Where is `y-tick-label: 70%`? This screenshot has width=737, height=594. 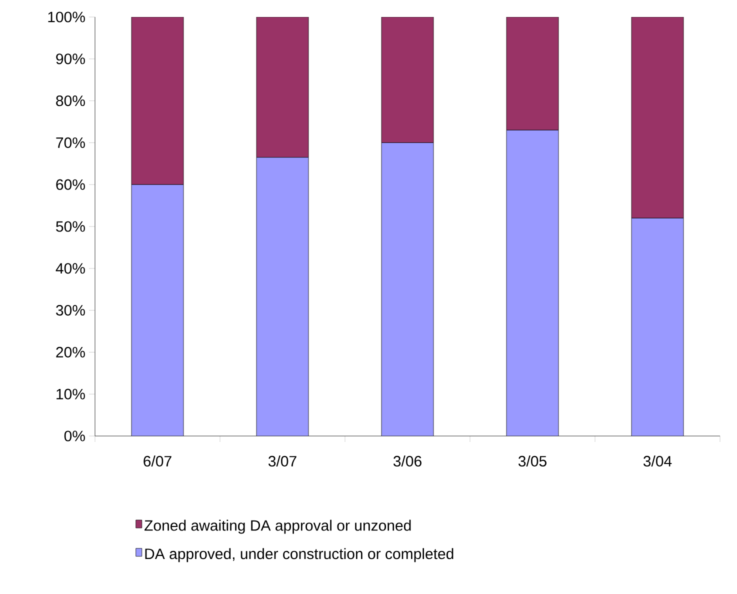
y-tick-label: 70% is located at coordinates (70, 142).